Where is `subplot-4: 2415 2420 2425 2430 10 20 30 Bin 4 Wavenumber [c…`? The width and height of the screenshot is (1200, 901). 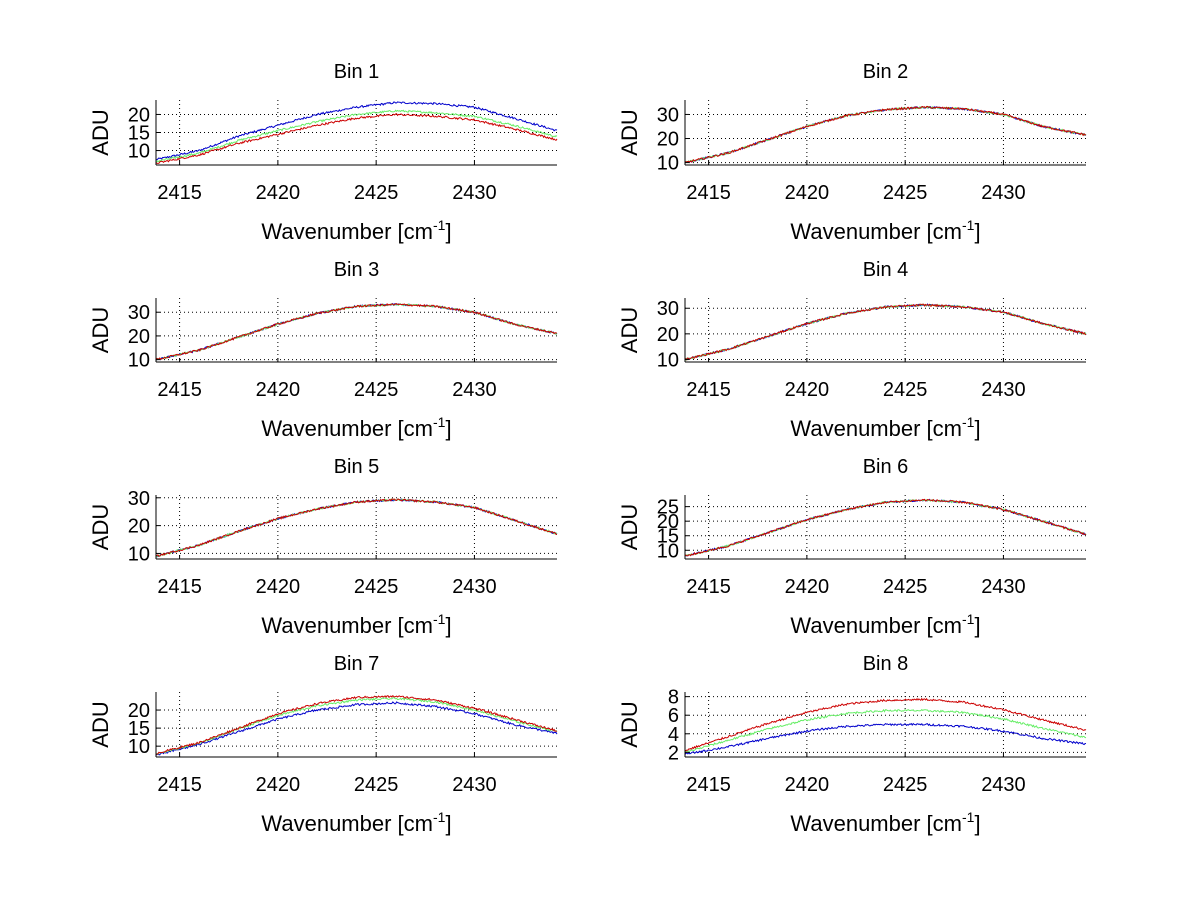
subplot-4: 2415 2420 2425 2430 10 20 30 Bin 4 Wavenumber [c… is located at coordinates (852, 350).